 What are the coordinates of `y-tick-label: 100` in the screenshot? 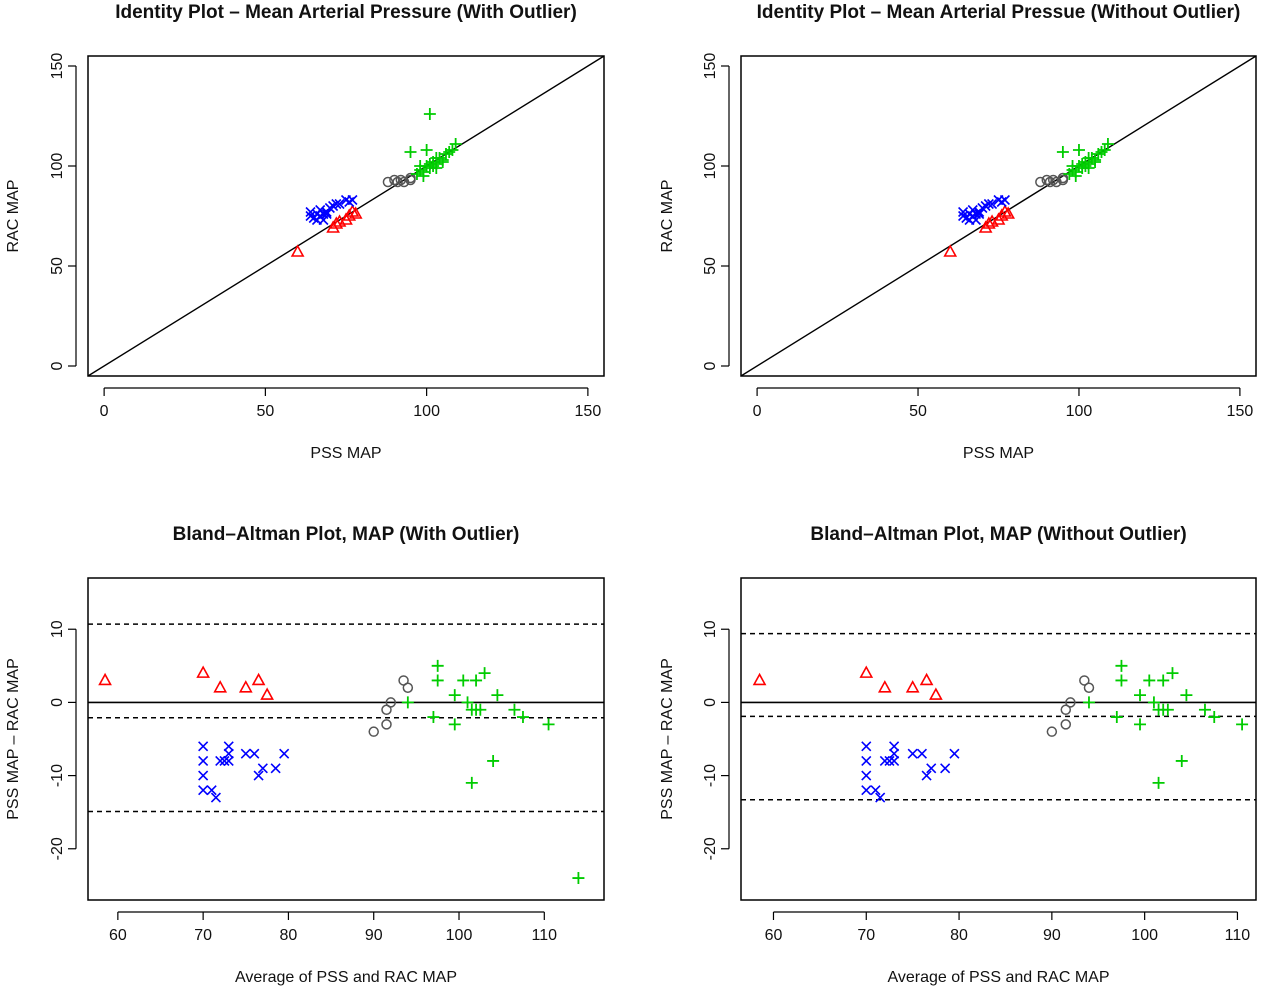 It's located at (710, 166).